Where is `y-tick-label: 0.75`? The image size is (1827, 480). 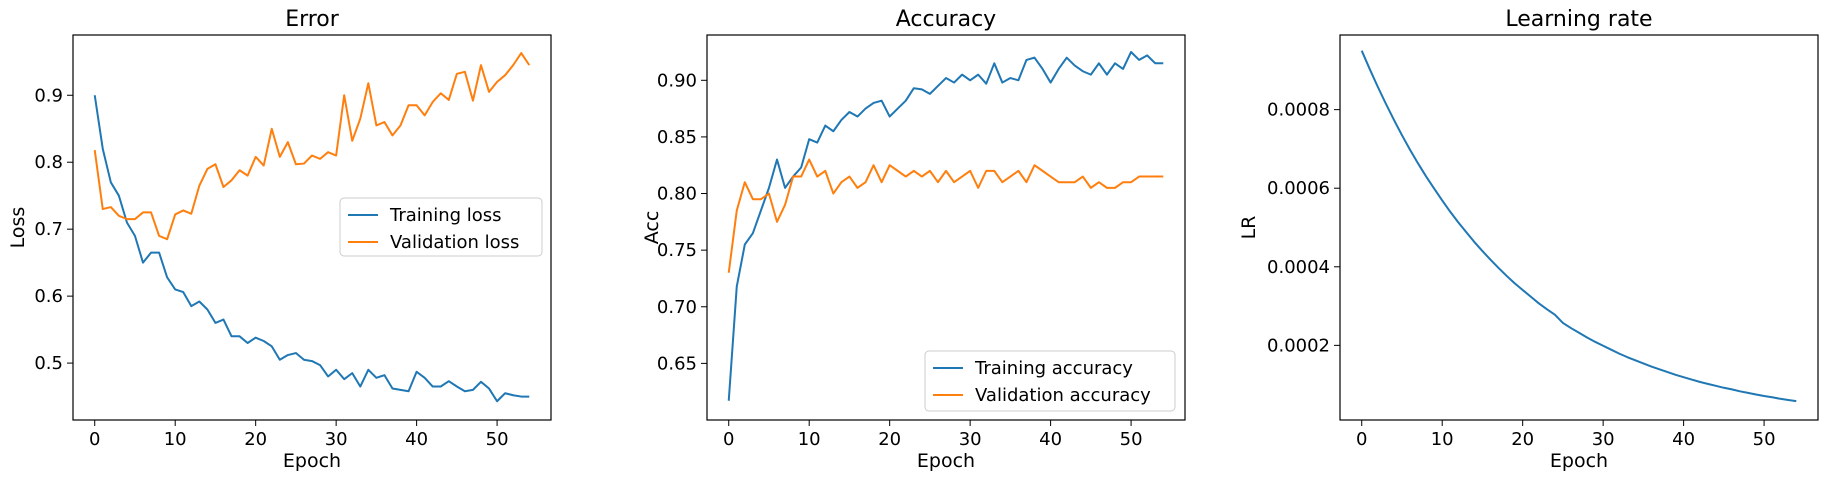
y-tick-label: 0.75 is located at coordinates (677, 250).